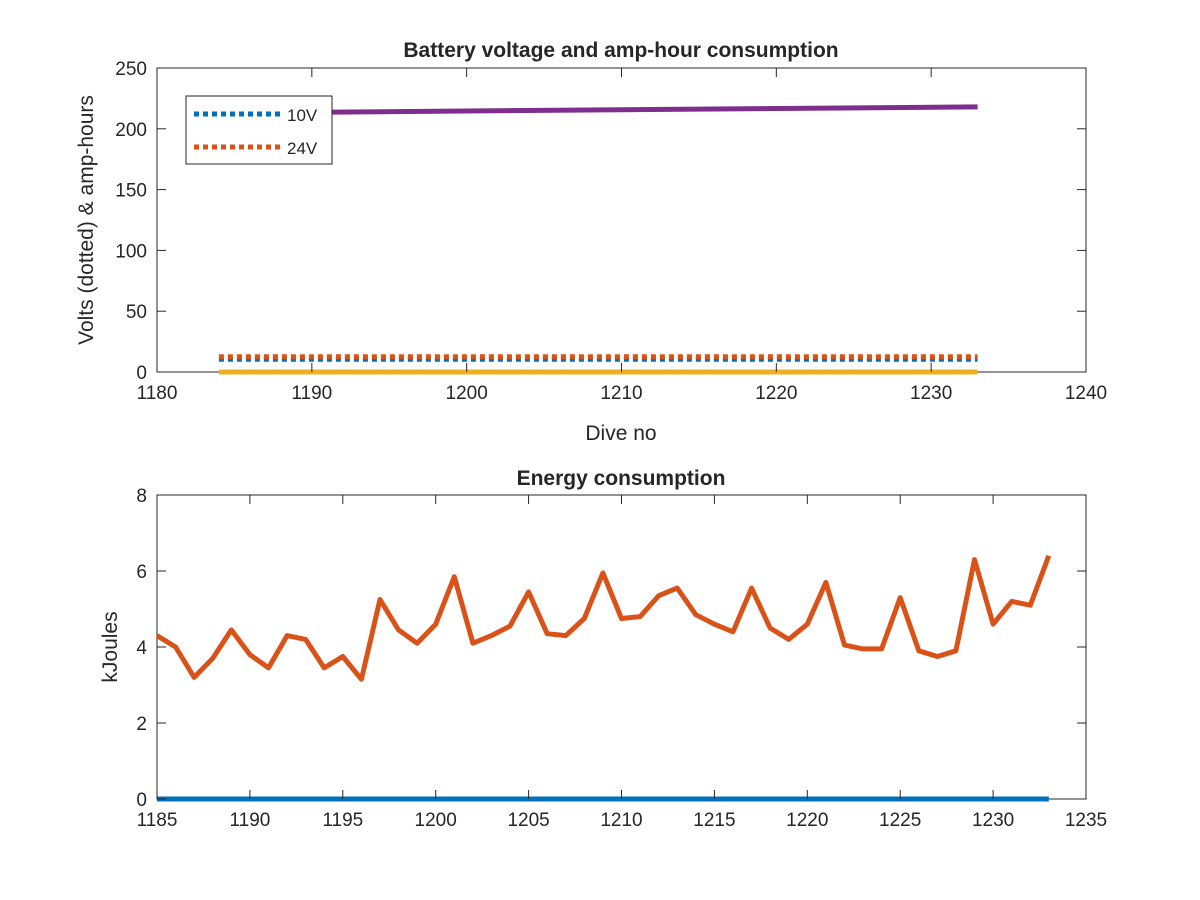 This screenshot has width=1200, height=900. Describe the element at coordinates (620, 433) in the screenshot. I see `voltage-x-axis-label: Dive no` at that location.